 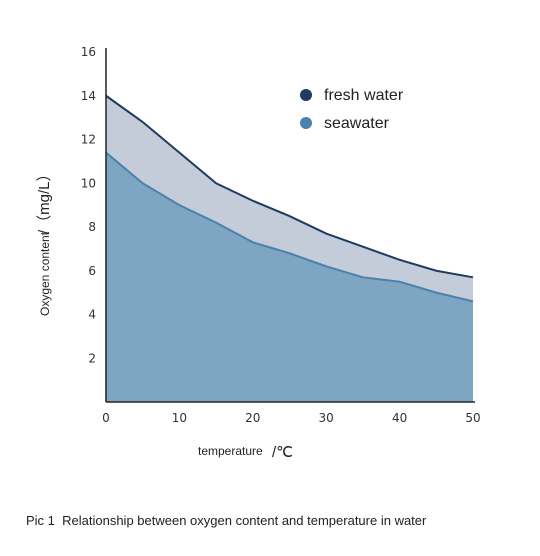 What do you see at coordinates (326, 418) in the screenshot?
I see `x-tick-label: 30` at bounding box center [326, 418].